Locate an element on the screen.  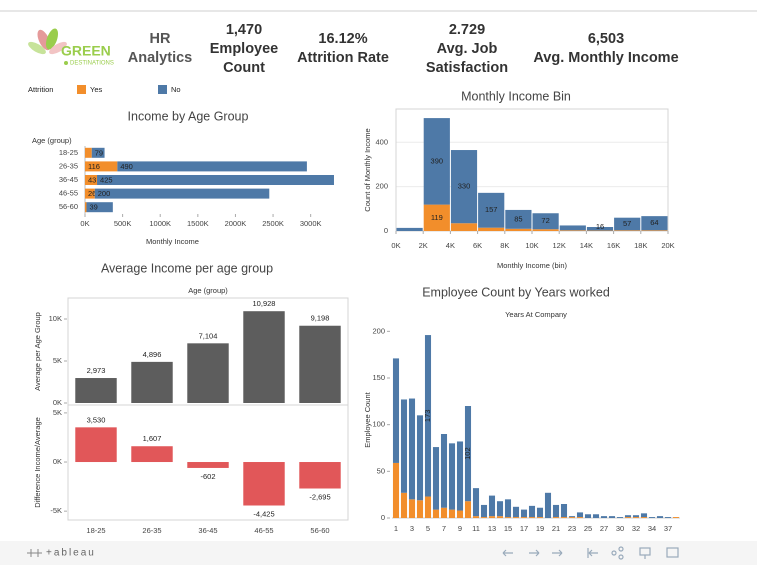
plot-frame is located at coordinates (208, 409).